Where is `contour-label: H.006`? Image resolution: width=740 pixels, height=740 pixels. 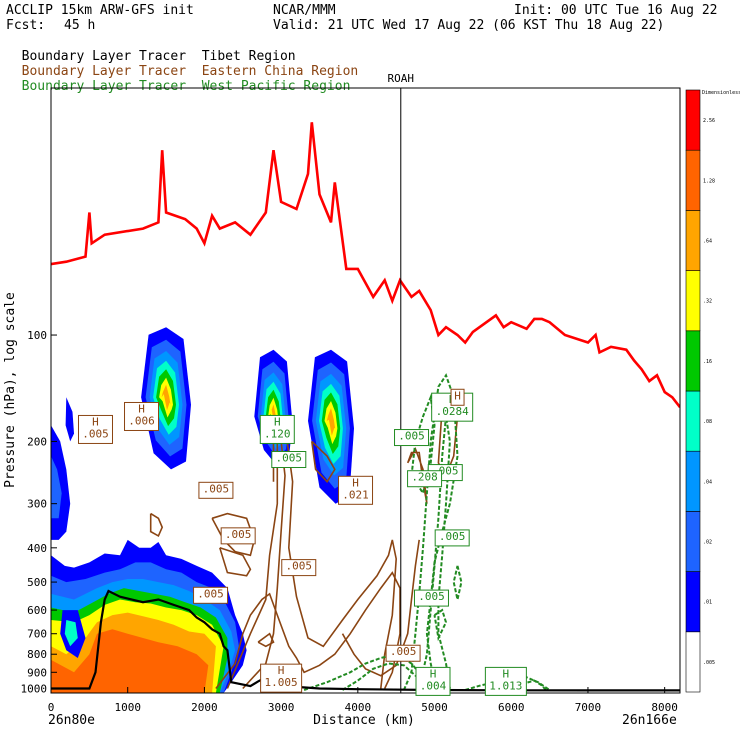 contour-label: H.006 is located at coordinates (142, 416).